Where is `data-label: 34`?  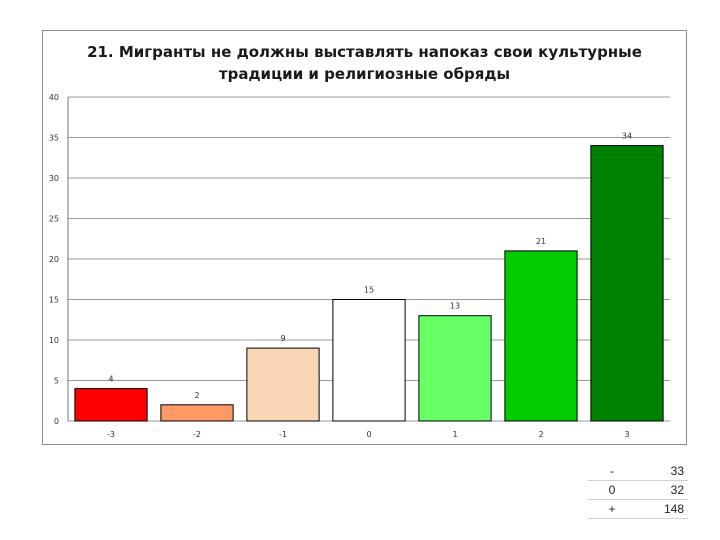
data-label: 34 is located at coordinates (627, 136).